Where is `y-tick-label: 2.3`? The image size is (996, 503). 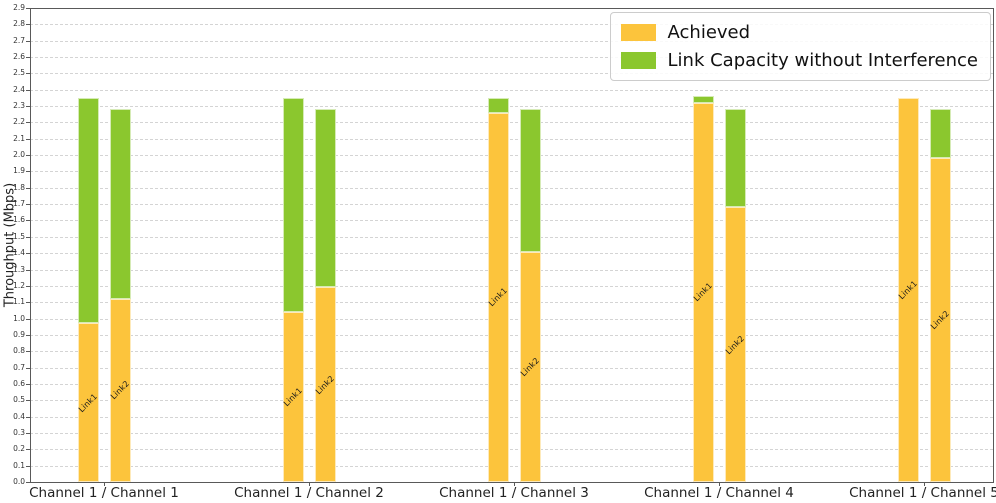
y-tick-label: 2.3 is located at coordinates (19, 106).